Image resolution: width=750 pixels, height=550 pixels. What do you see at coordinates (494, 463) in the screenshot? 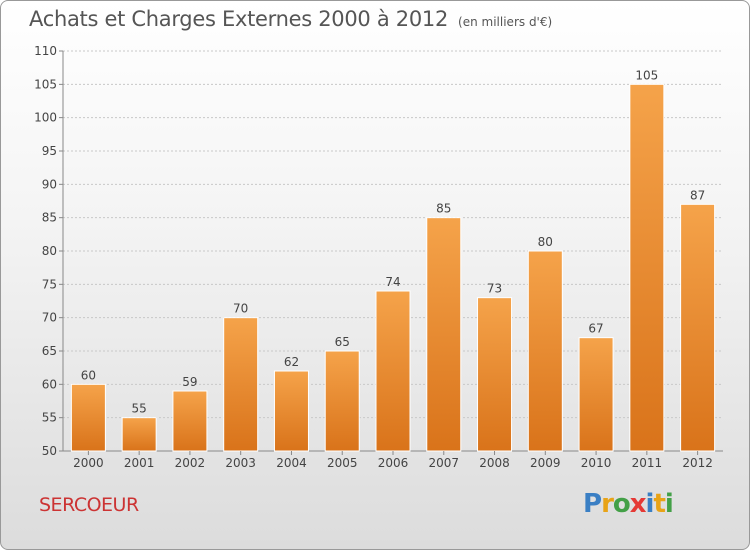
I see `x-tick-label: 2008` at bounding box center [494, 463].